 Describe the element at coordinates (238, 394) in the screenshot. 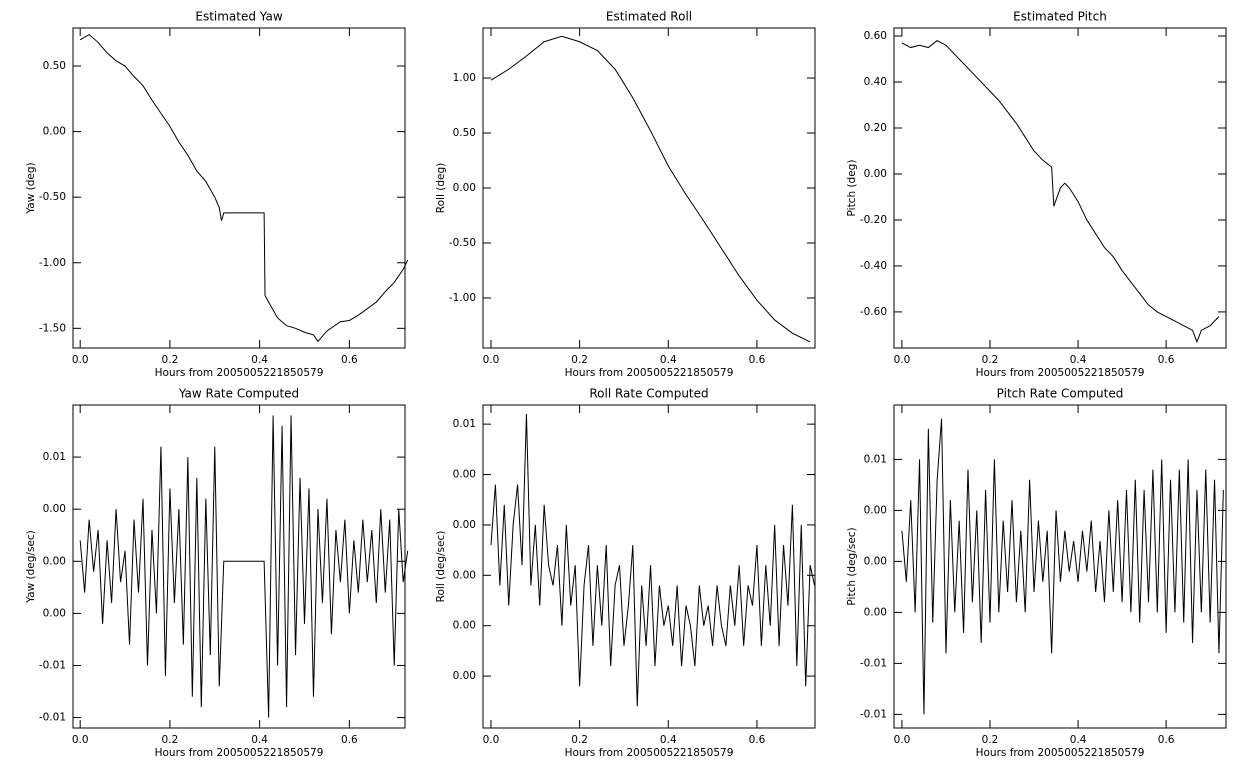

I see `chart-title: Yaw Rate Computed` at that location.